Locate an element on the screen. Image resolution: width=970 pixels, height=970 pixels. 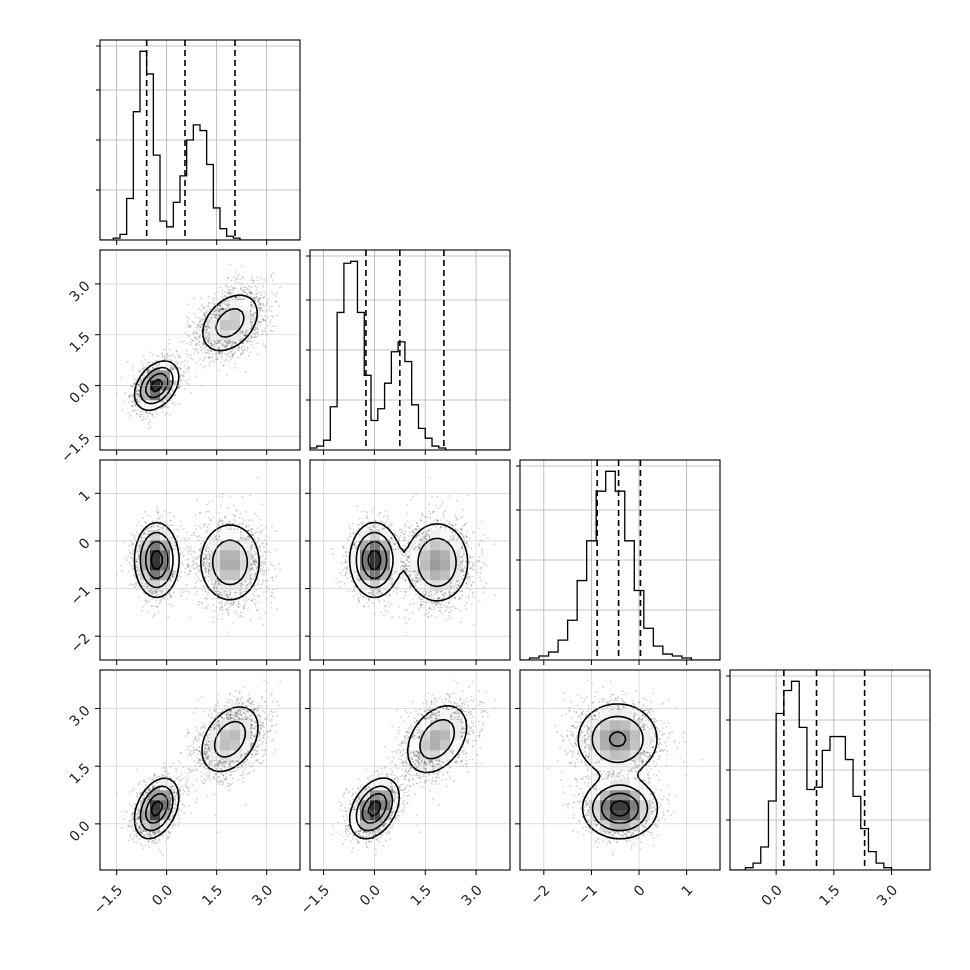
density-cell is located at coordinates (155, 395).